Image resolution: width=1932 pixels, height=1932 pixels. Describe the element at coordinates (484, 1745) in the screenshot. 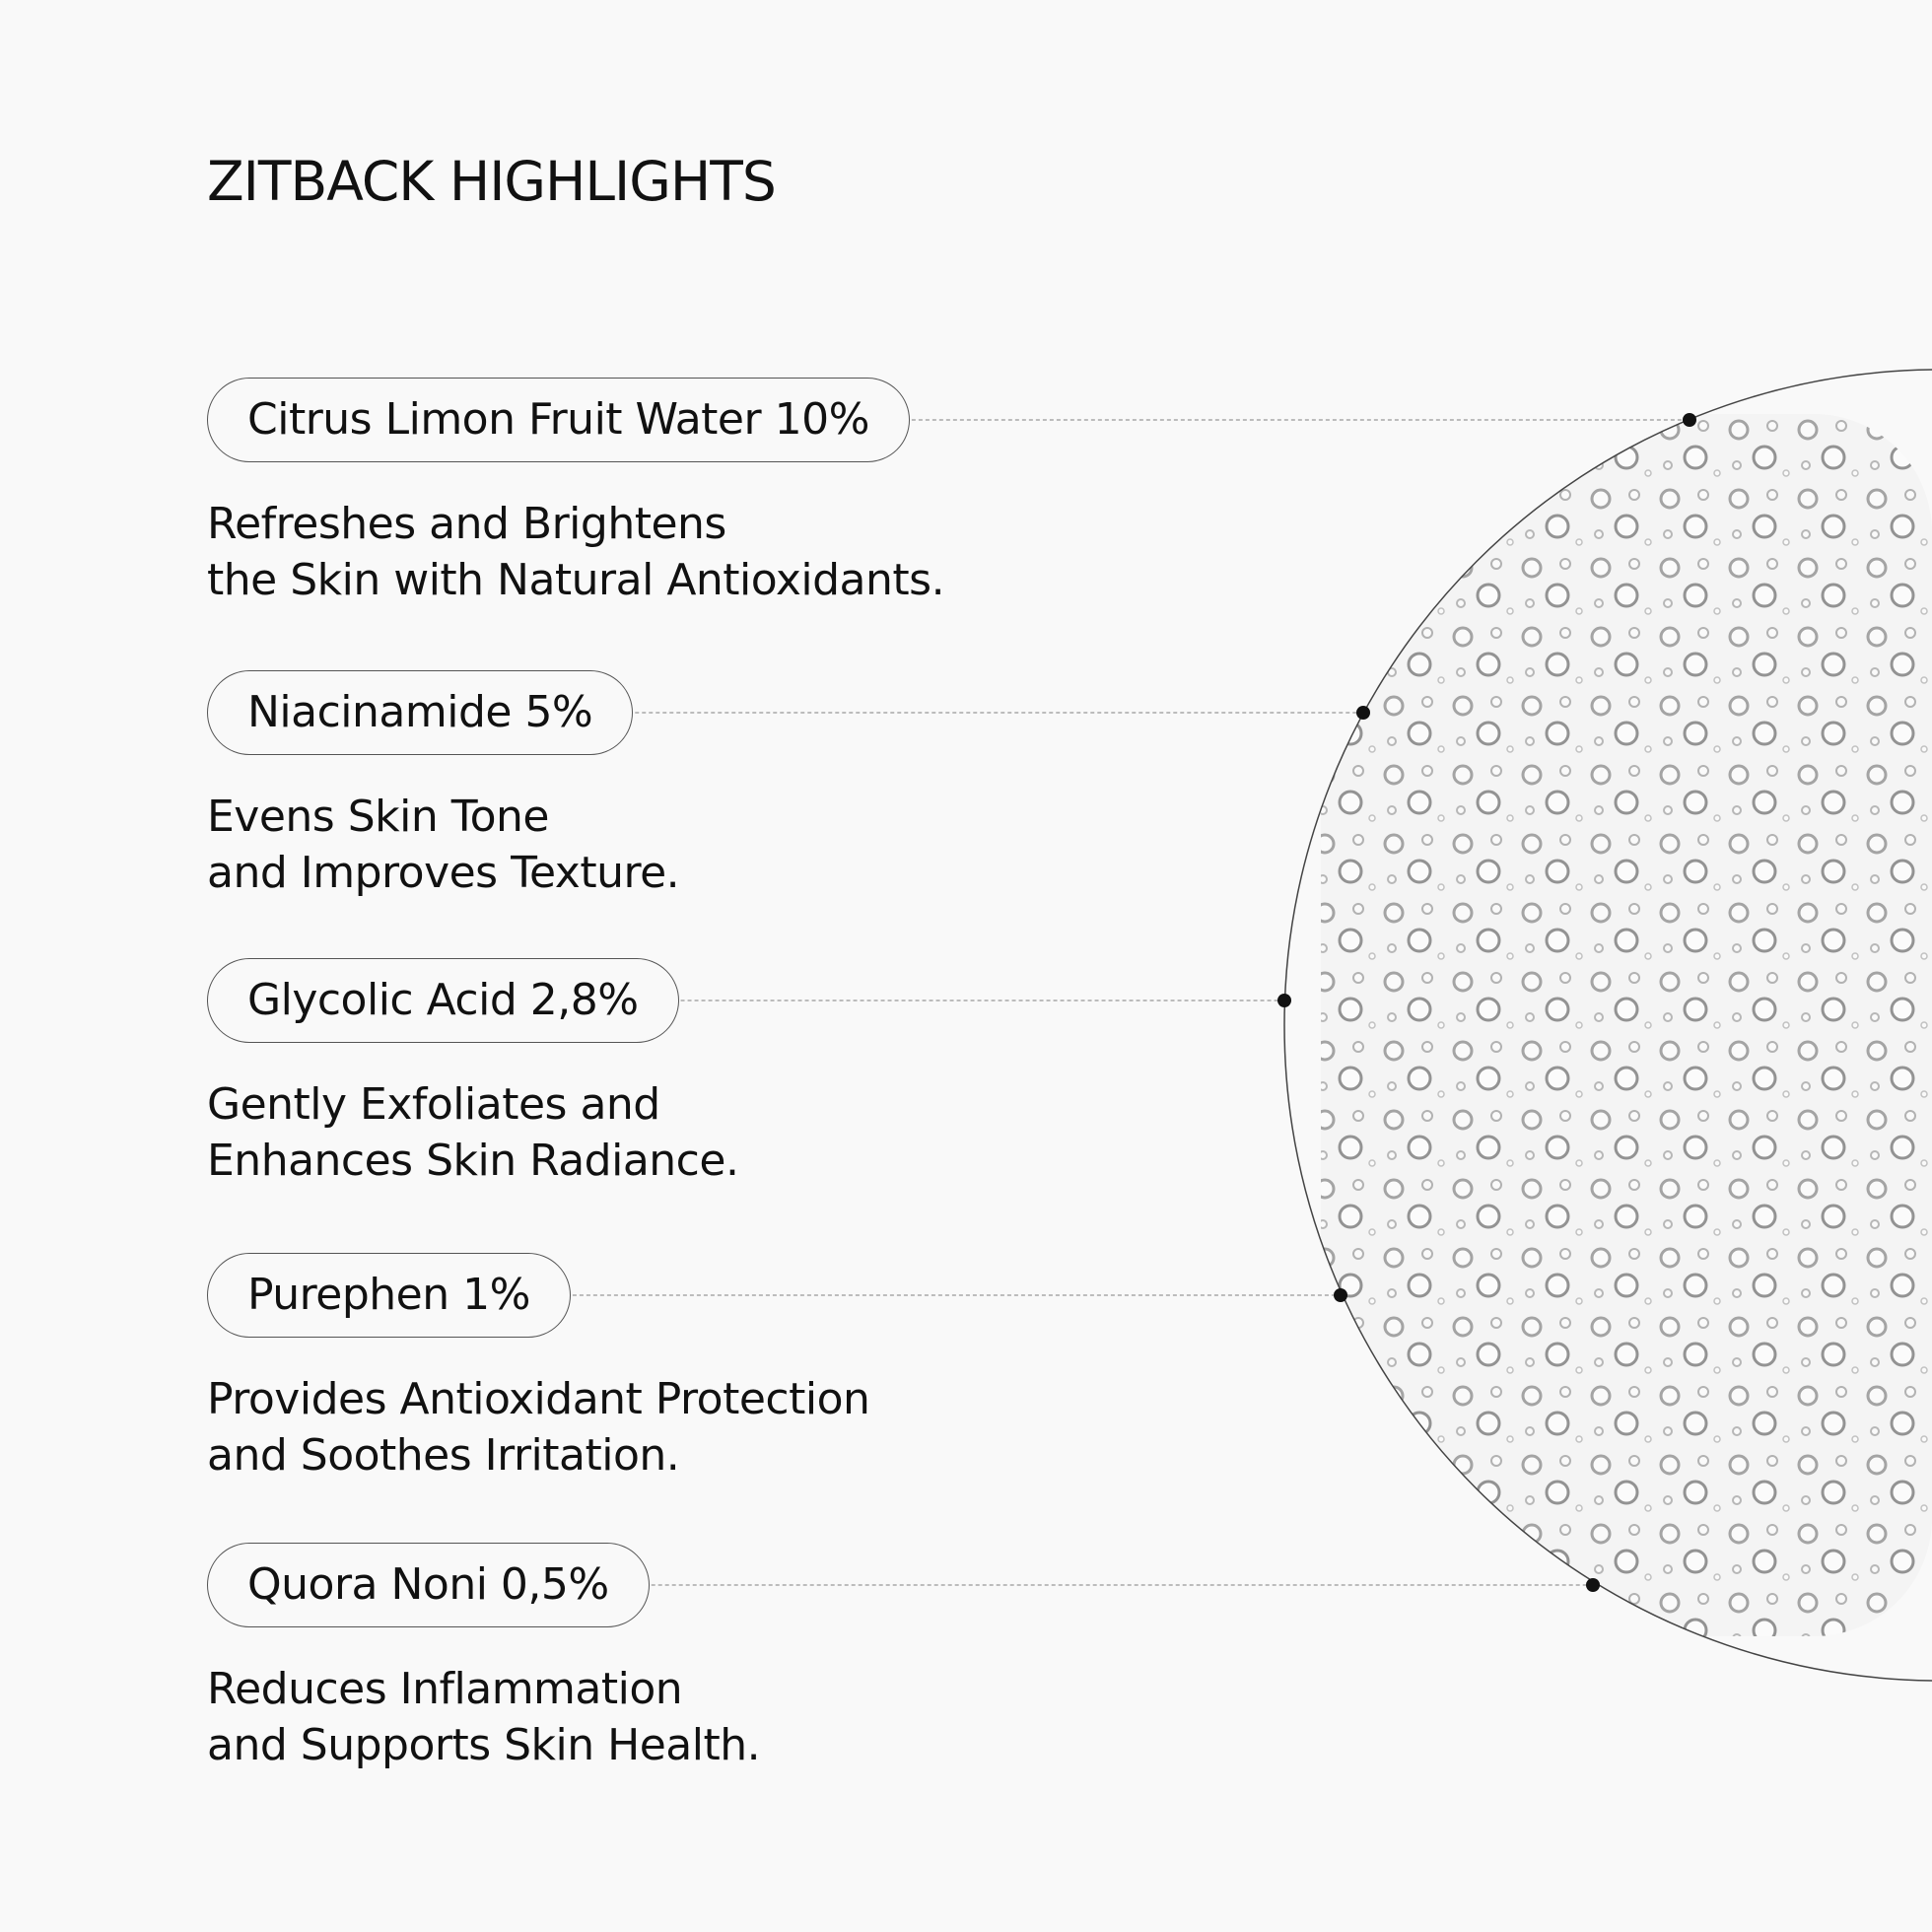

I see `description-line: and Supports Skin Health.` at that location.